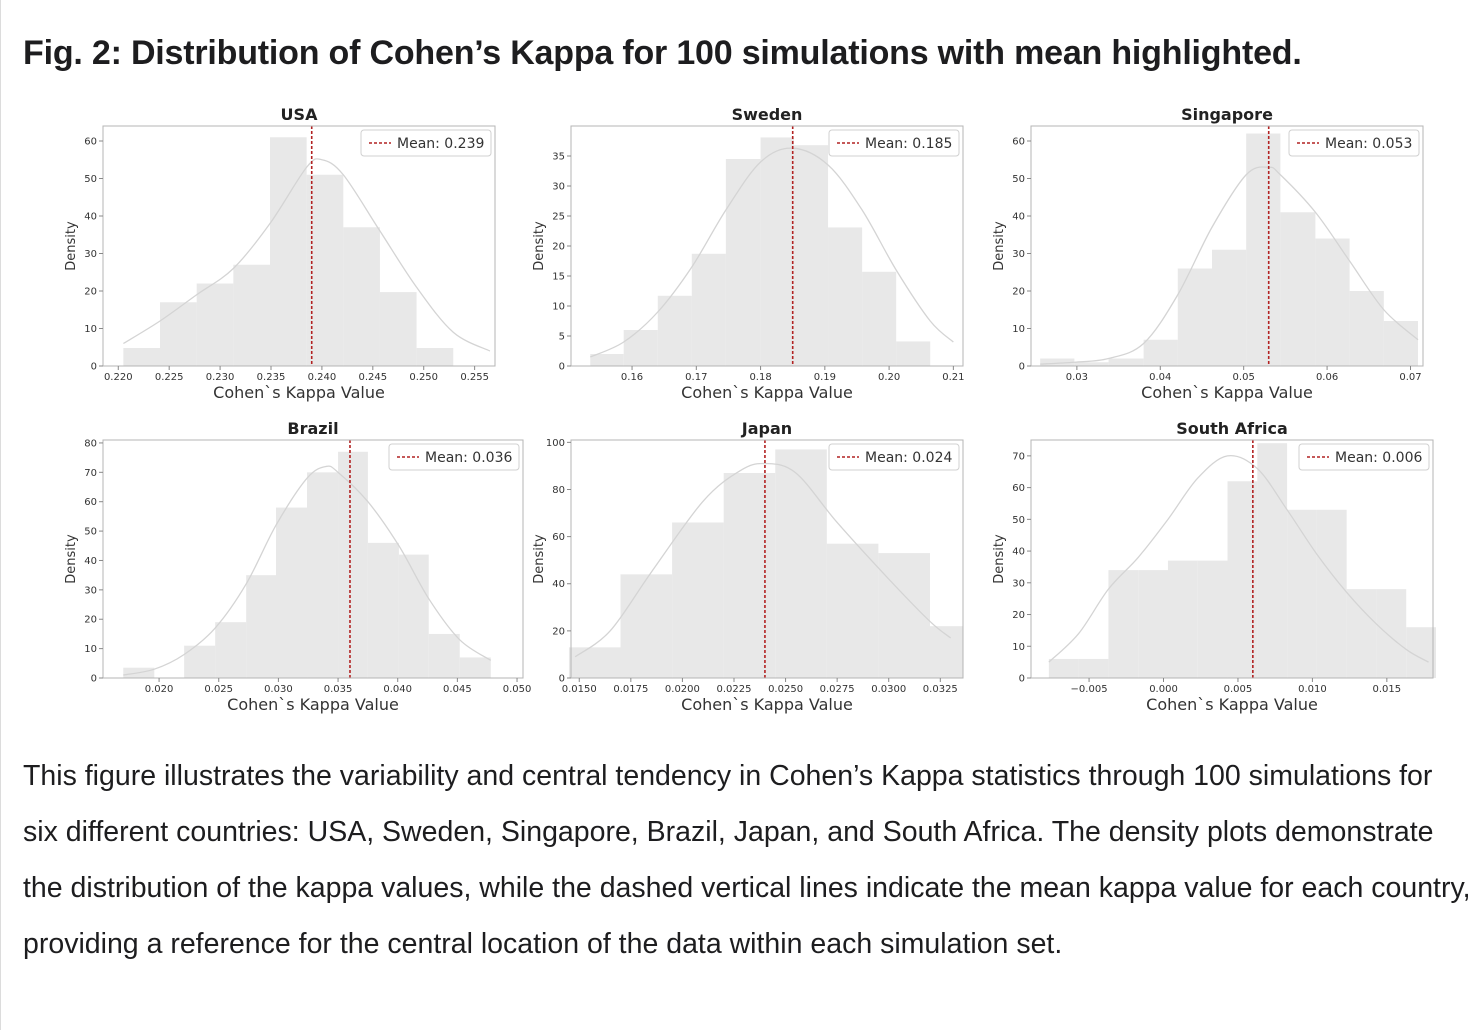  What do you see at coordinates (322, 377) in the screenshot?
I see `x-tick-label: 0.240` at bounding box center [322, 377].